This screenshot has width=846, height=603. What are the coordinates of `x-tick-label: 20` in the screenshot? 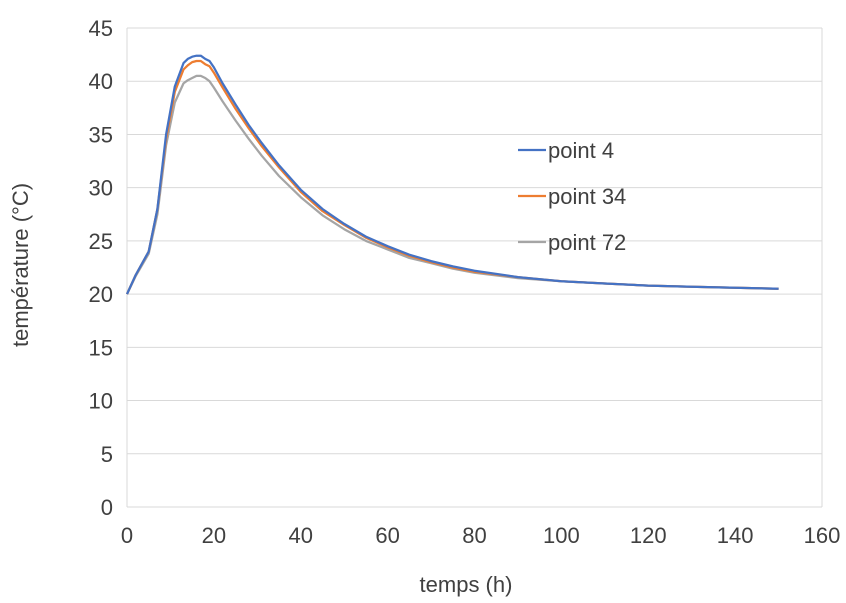 It's located at (214, 535).